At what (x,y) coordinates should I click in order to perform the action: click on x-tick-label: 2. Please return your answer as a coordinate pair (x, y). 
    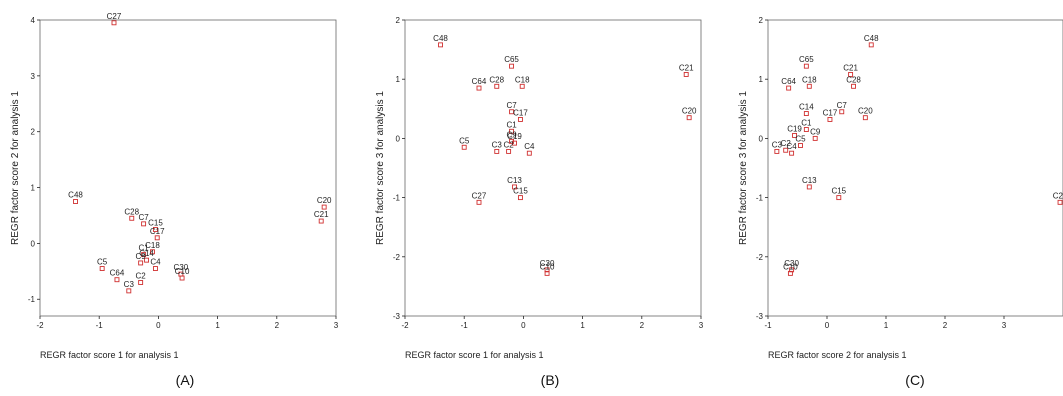
    Looking at the image, I should click on (945, 325).